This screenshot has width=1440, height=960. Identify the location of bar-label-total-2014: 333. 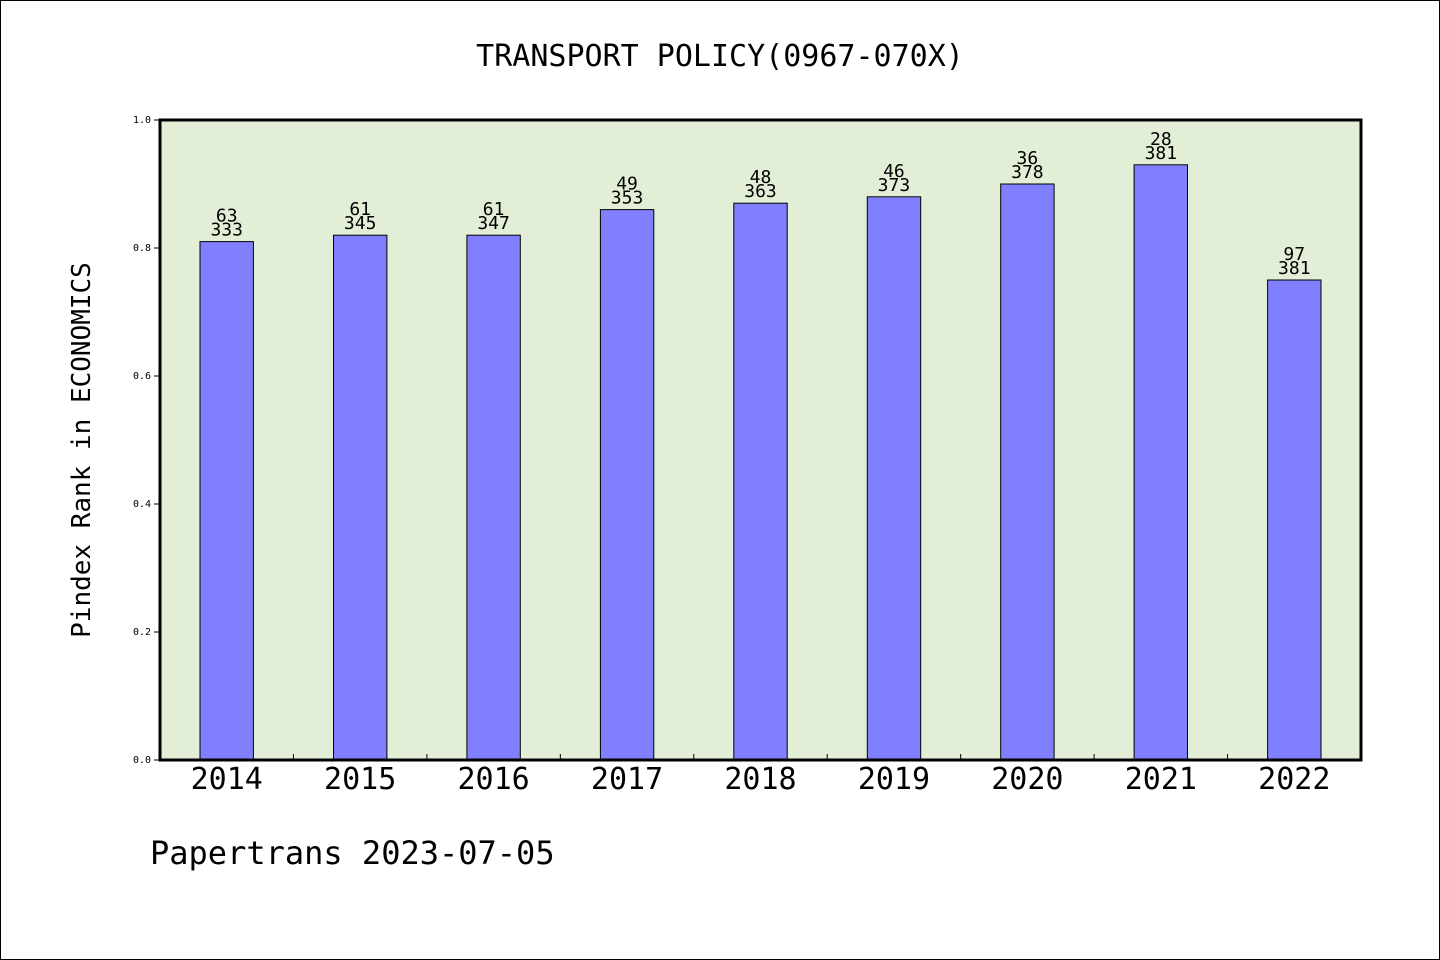
(226, 230).